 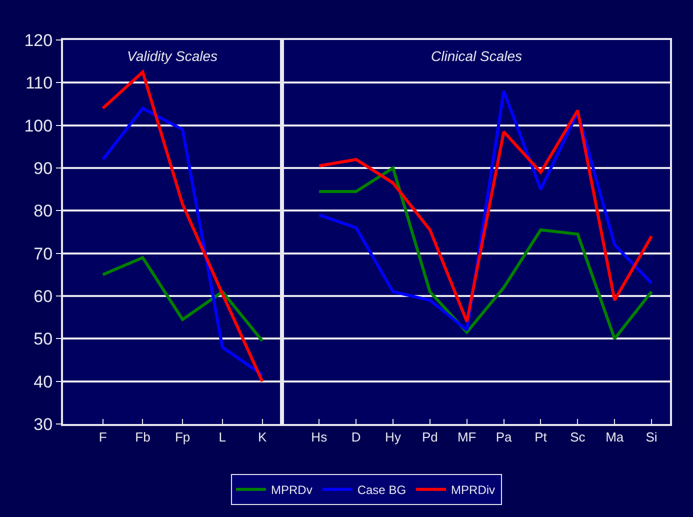 I want to click on x-tick-label: Pd, so click(x=430, y=437).